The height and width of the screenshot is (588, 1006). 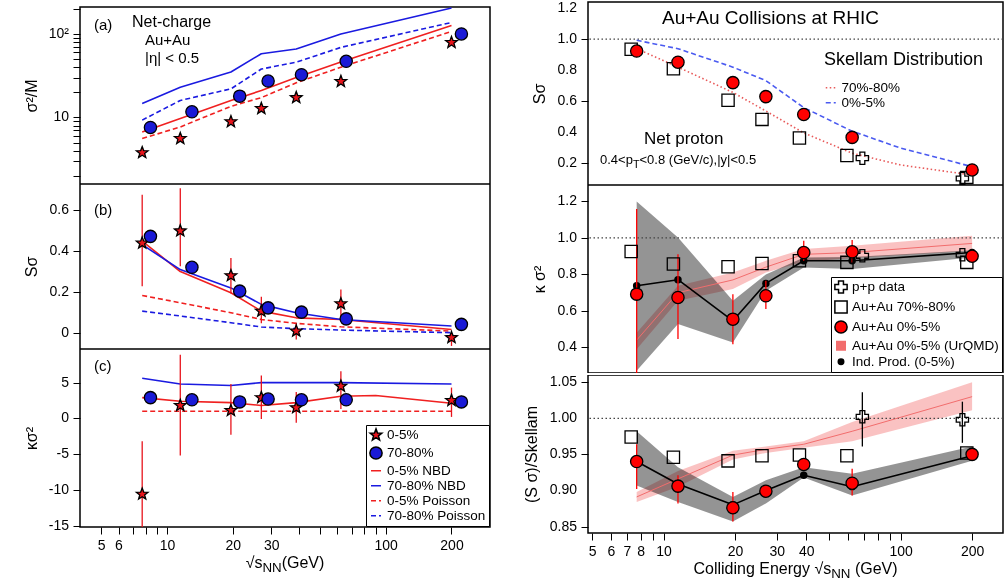 What do you see at coordinates (563, 381) in the screenshot?
I see `y-tick-label: 1.05` at bounding box center [563, 381].